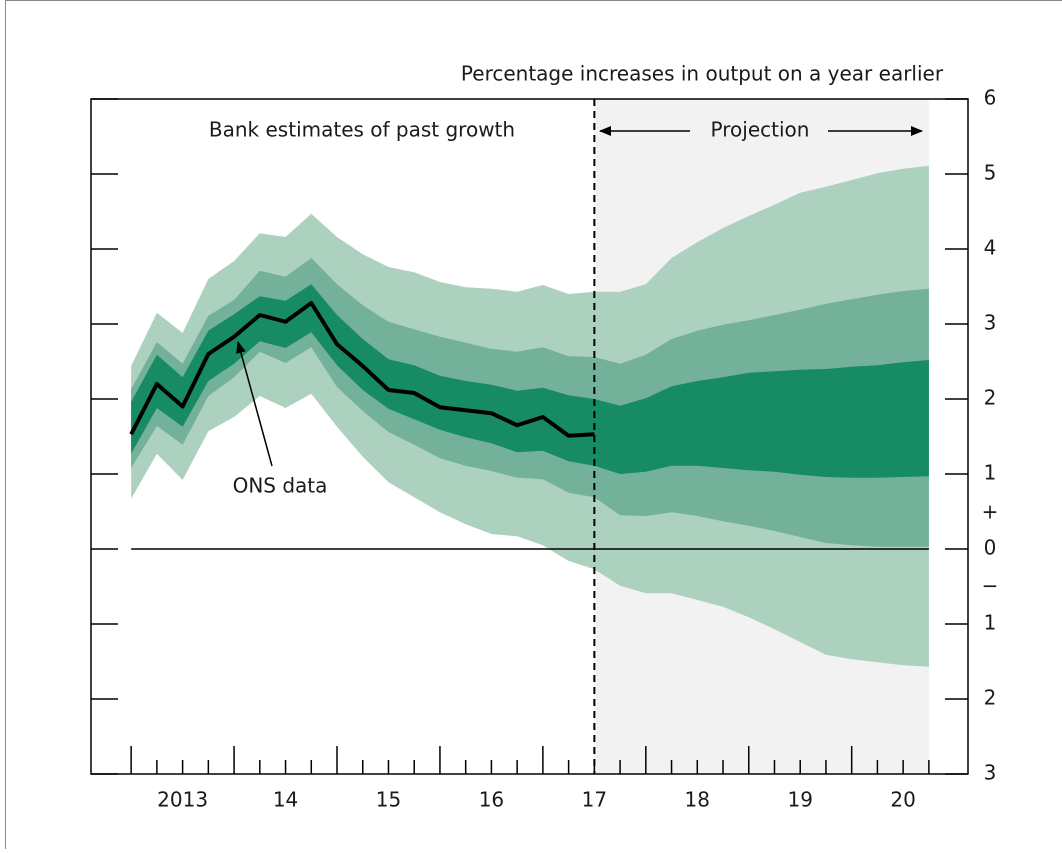 The height and width of the screenshot is (853, 1062). What do you see at coordinates (285, 800) in the screenshot?
I see `x-tick-label: 14` at bounding box center [285, 800].